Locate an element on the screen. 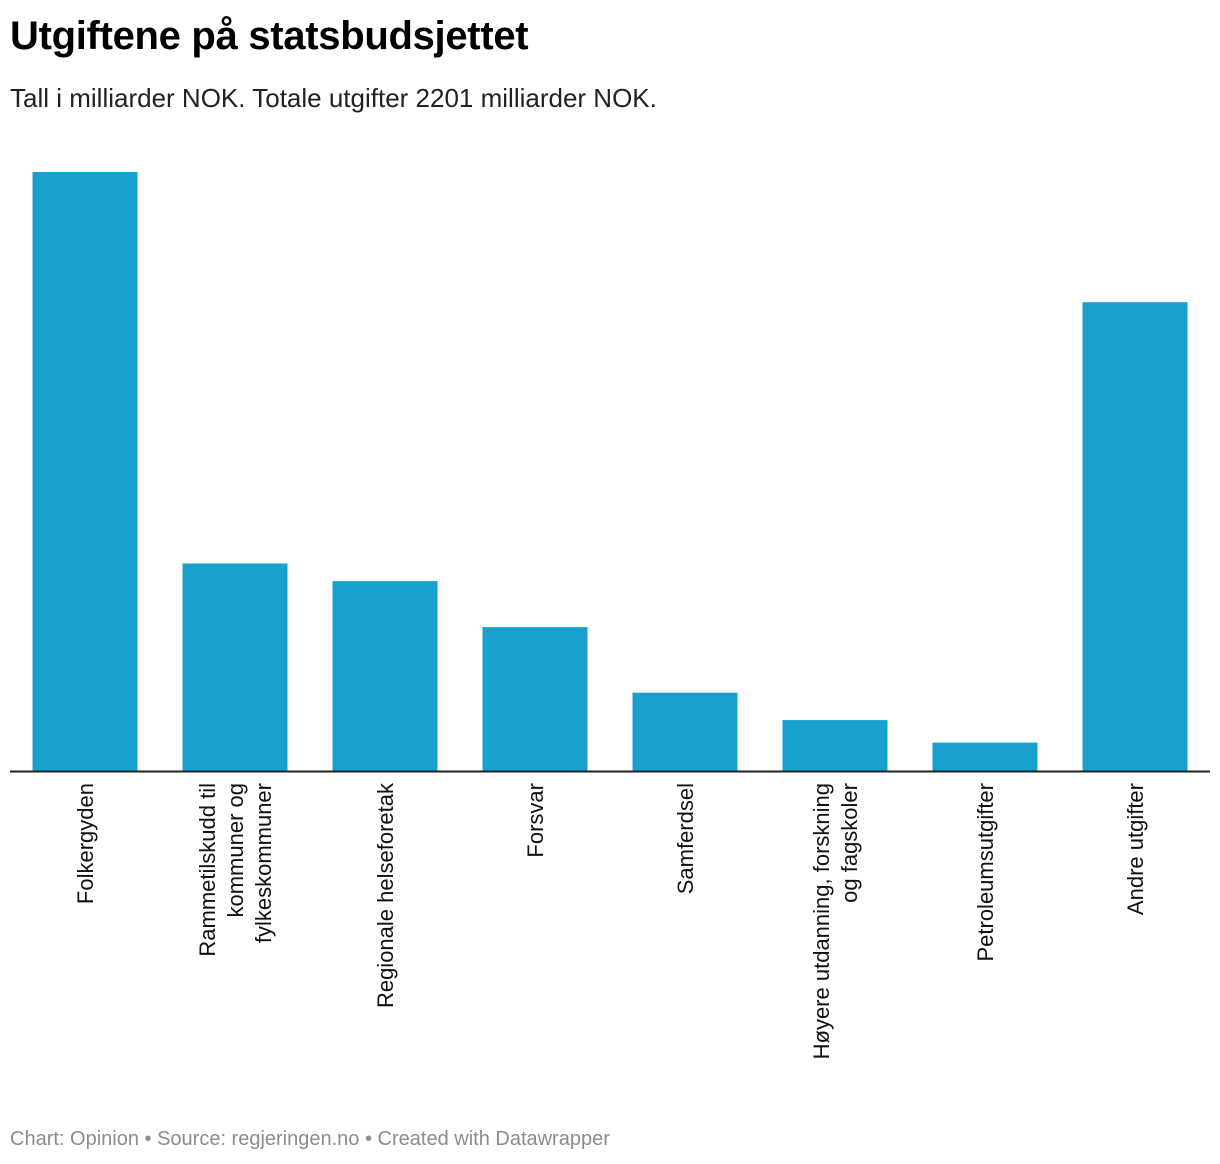 Image resolution: width=1220 pixels, height=1164 pixels. x-tick-label-7: Andre utgifter is located at coordinates (1135, 849).